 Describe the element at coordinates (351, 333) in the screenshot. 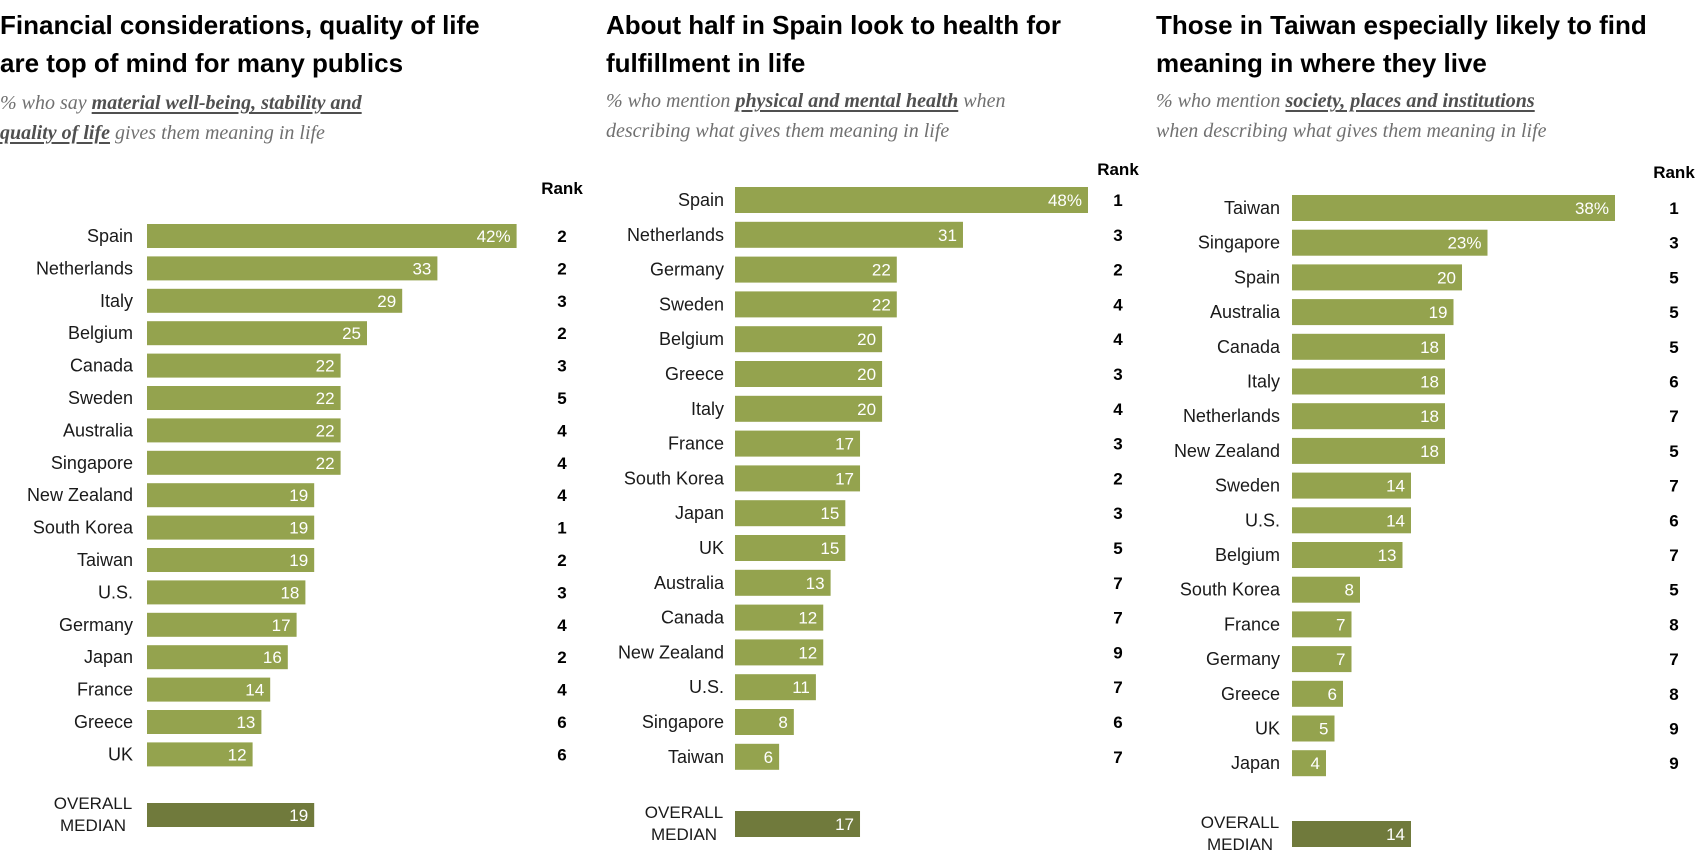

I see `value-label: 25` at that location.